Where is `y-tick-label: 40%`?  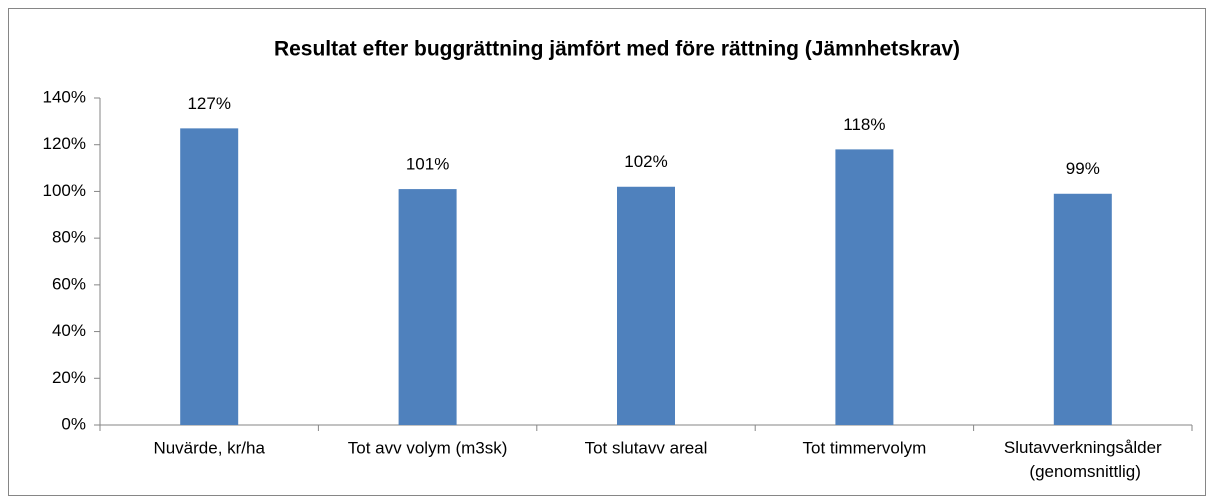
y-tick-label: 40% is located at coordinates (69, 330).